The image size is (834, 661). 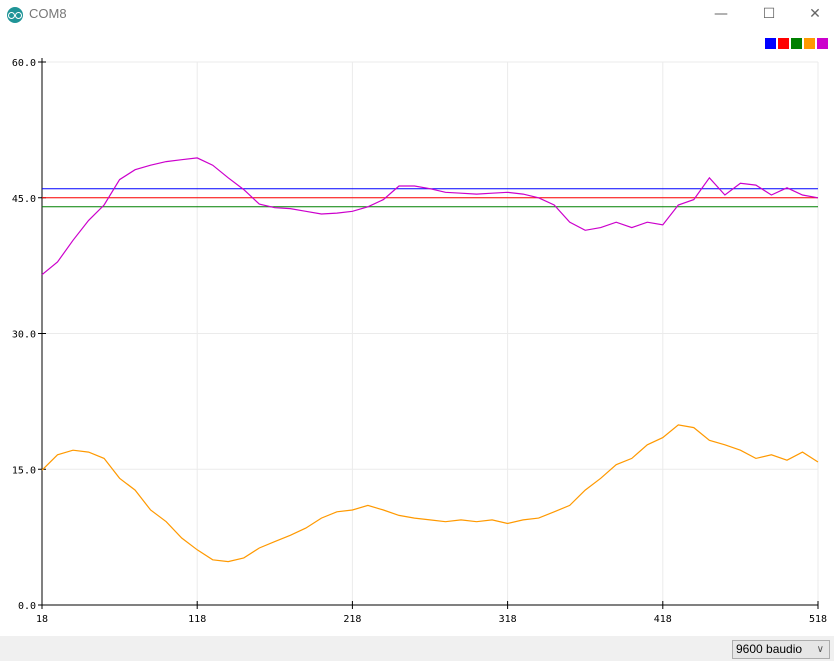 What do you see at coordinates (663, 619) in the screenshot?
I see `x-tick-label: 418` at bounding box center [663, 619].